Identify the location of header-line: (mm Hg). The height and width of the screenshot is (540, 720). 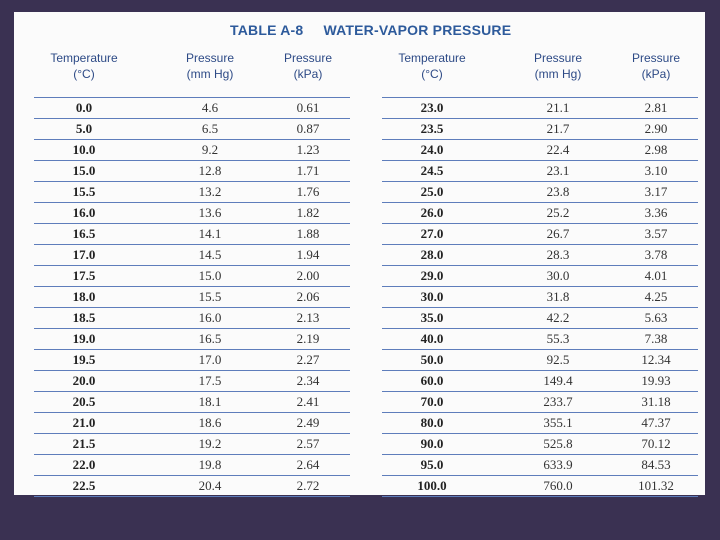
(558, 74).